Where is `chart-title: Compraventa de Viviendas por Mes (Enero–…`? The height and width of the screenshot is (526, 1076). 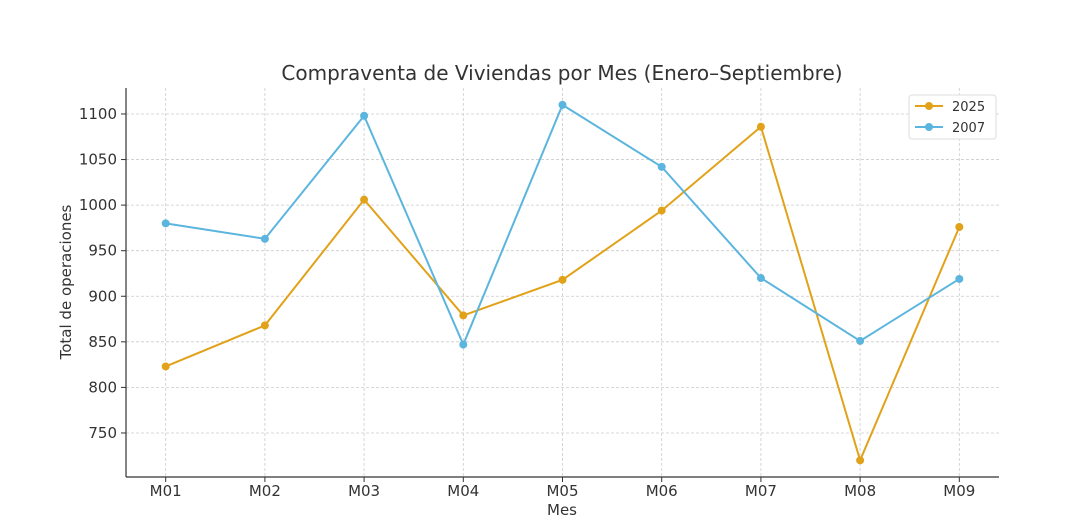 chart-title: Compraventa de Viviendas por Mes (Enero–… is located at coordinates (561, 73).